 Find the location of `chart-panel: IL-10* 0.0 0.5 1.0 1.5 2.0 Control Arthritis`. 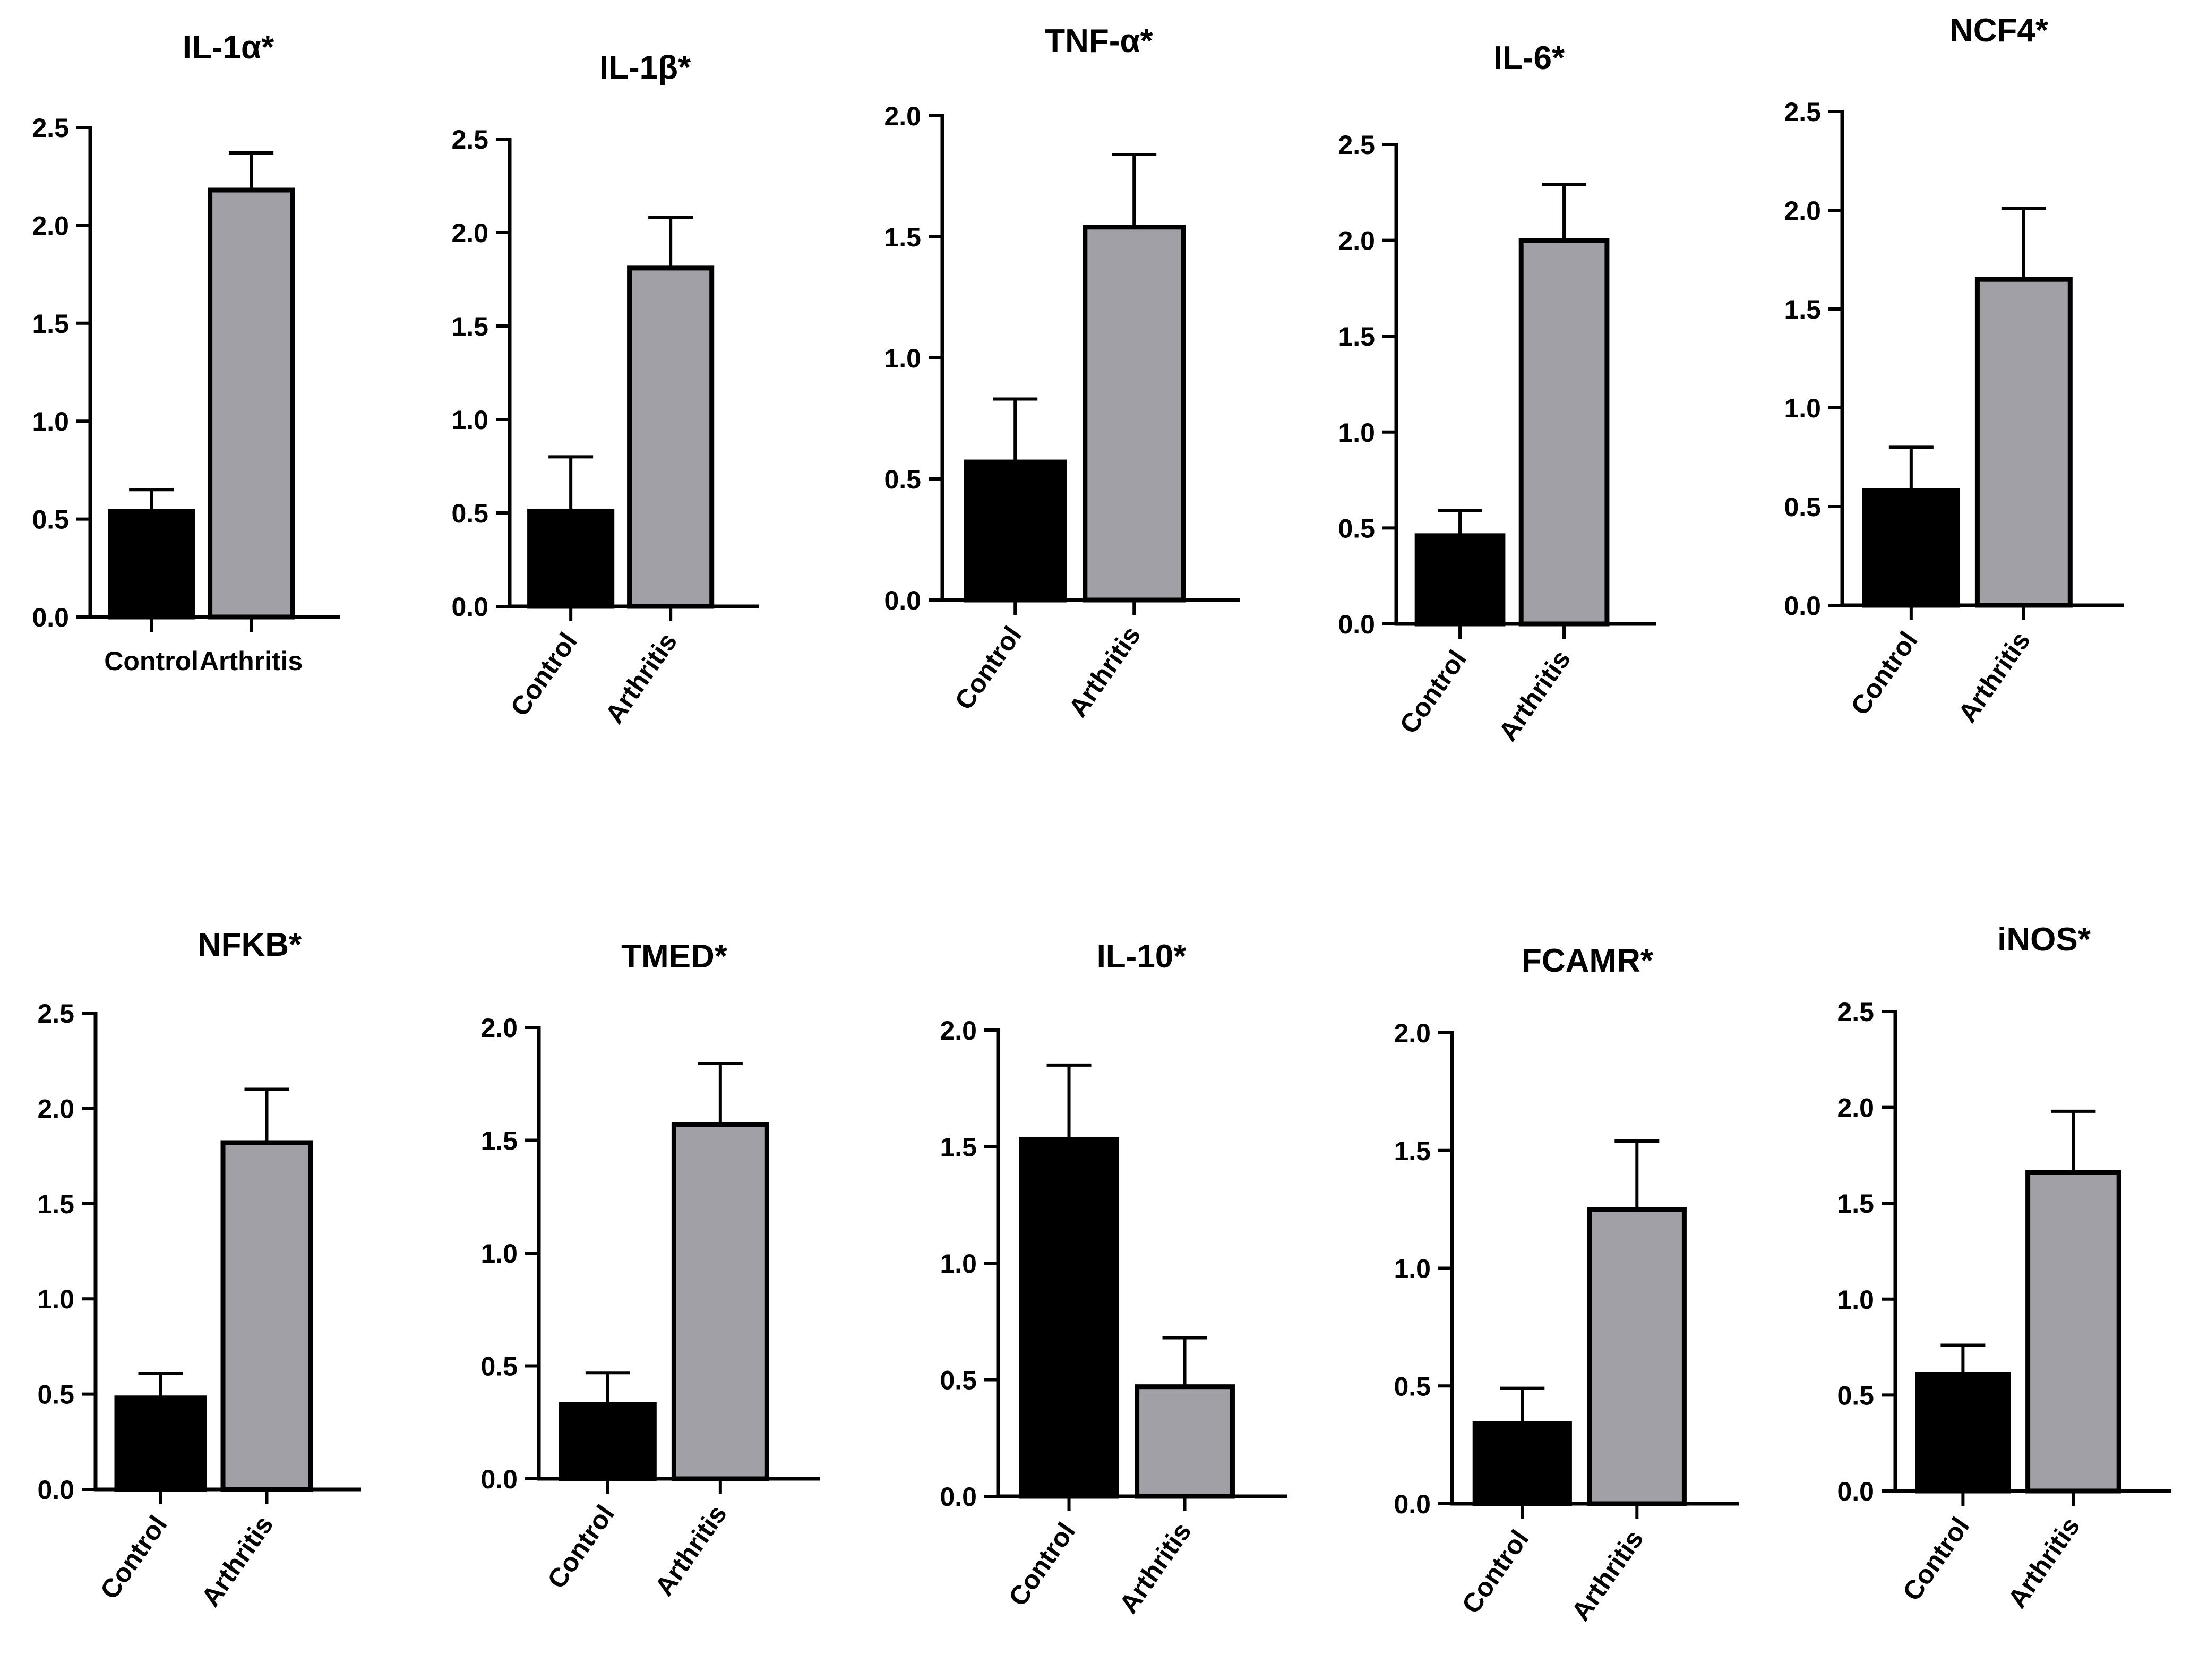

chart-panel: IL-10* 0.0 0.5 1.0 1.5 2.0 Control Arthritis is located at coordinates (1113, 1279).